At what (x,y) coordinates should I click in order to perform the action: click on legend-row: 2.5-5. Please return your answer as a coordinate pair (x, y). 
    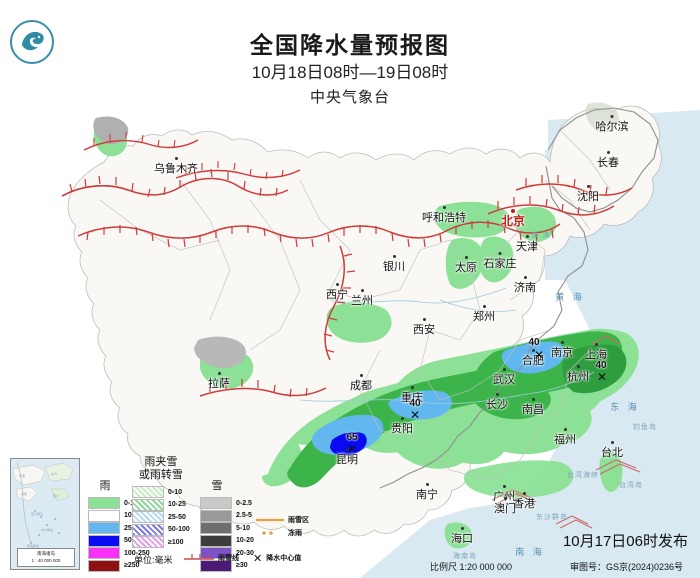
    Looking at the image, I should click on (227, 516).